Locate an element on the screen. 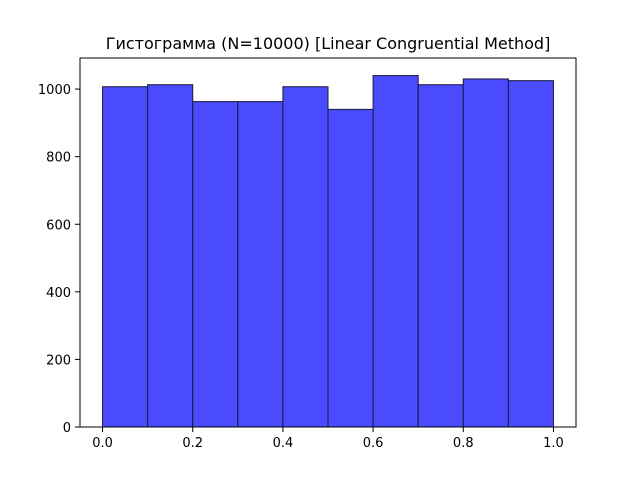 The height and width of the screenshot is (484, 640). x-tick-label: 0.4 is located at coordinates (283, 443).